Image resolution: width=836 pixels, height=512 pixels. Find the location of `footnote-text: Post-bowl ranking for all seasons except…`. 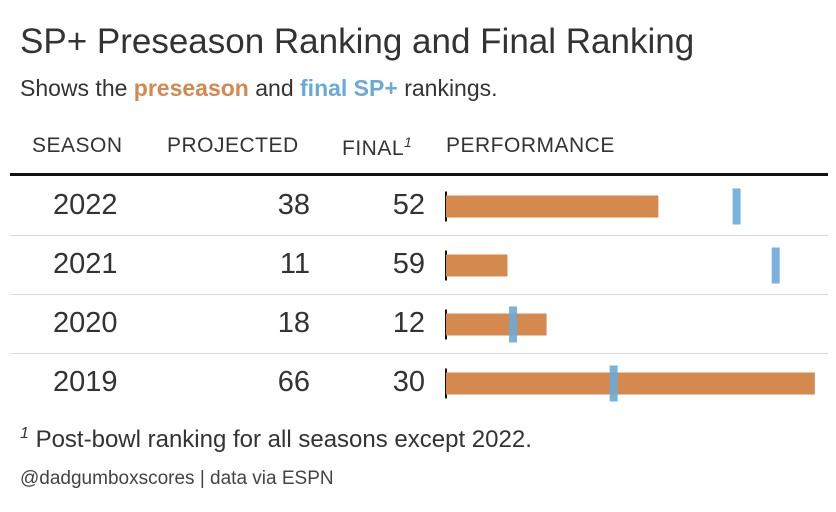

footnote-text: Post-bowl ranking for all seasons except… is located at coordinates (283, 439).